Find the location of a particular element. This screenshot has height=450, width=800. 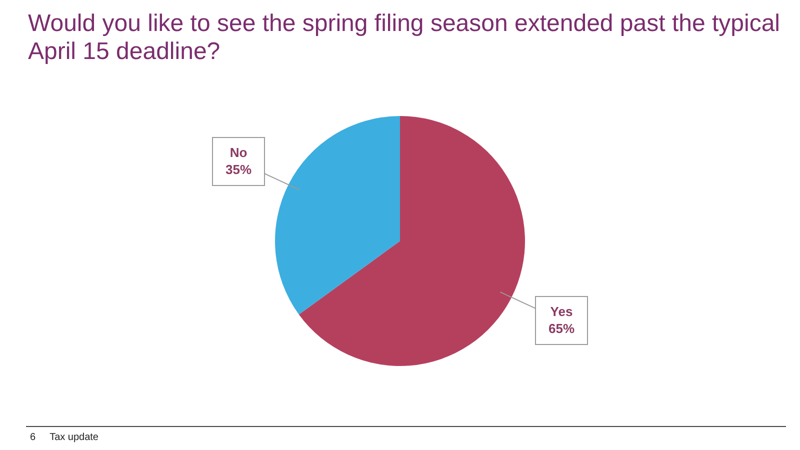

text: Tax update is located at coordinates (74, 437).